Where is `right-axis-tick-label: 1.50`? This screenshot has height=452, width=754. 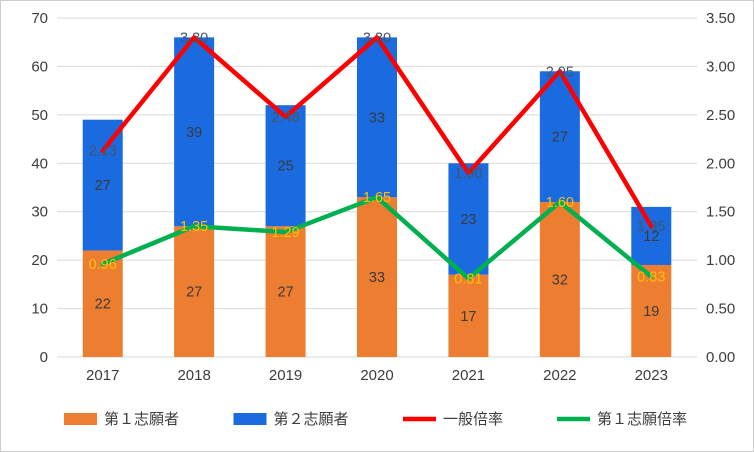 right-axis-tick-label: 1.50 is located at coordinates (720, 212).